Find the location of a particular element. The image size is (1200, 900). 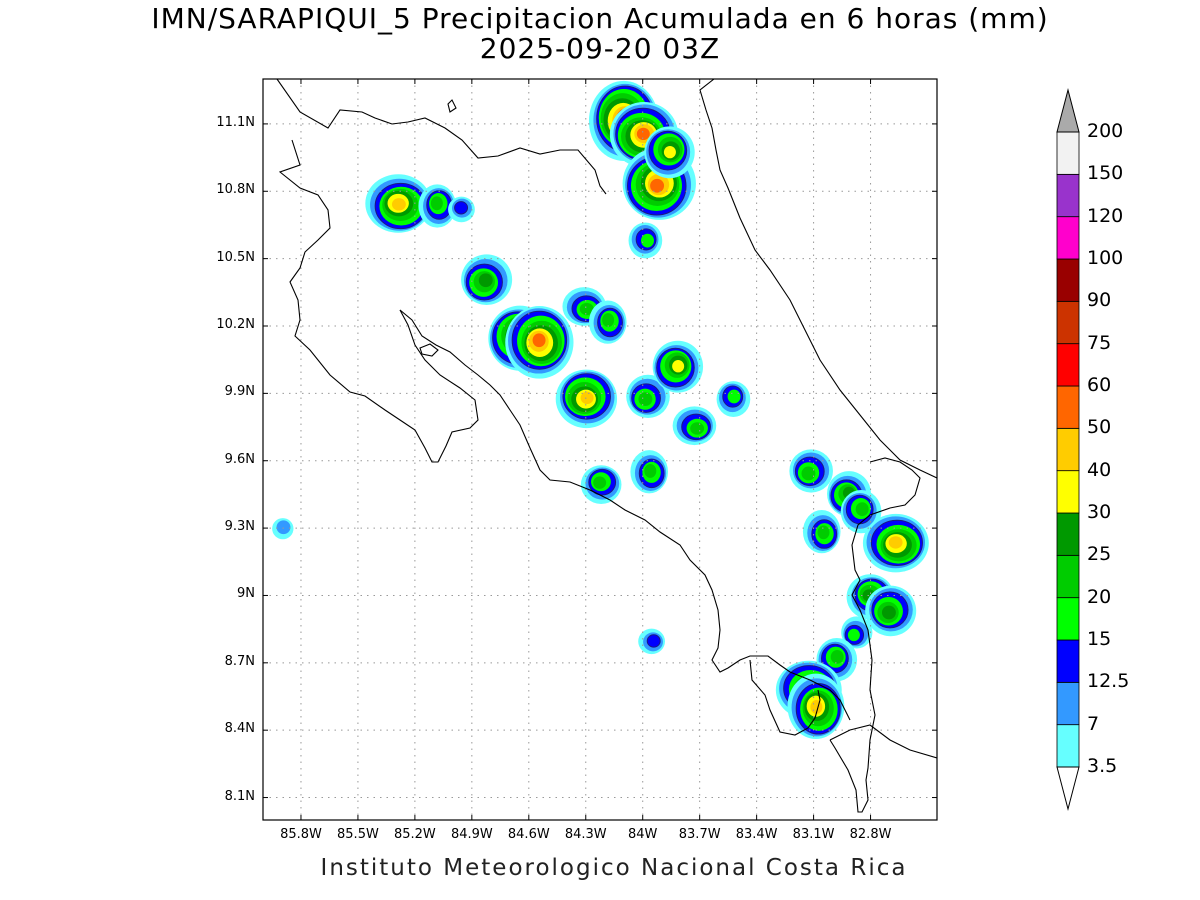

panama-border is located at coordinates (875, 635).